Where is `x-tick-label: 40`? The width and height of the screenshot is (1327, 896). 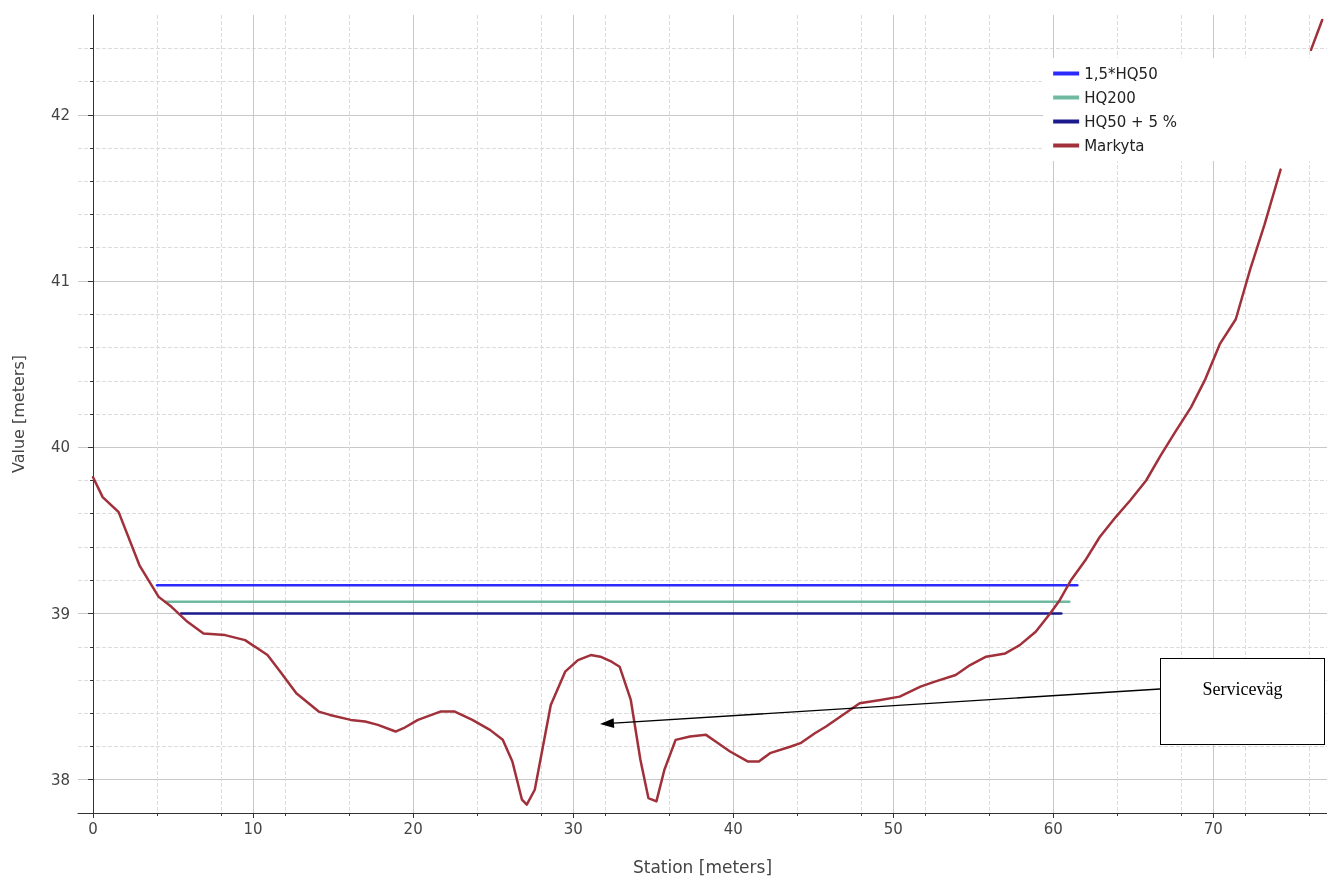 x-tick-label: 40 is located at coordinates (733, 828).